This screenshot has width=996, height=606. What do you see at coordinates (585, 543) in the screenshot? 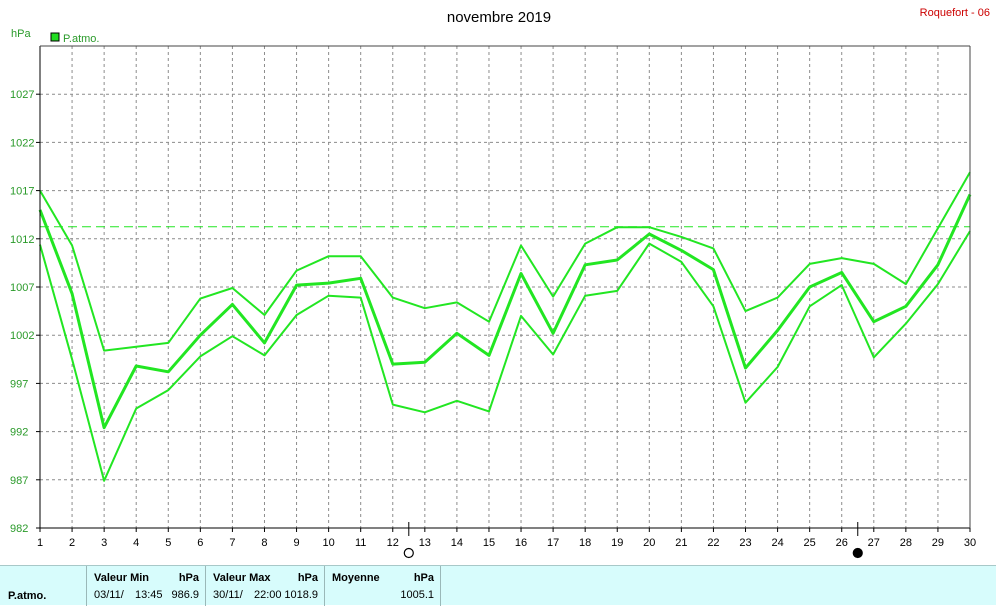
I see `x-tick-label: 18` at bounding box center [585, 543].